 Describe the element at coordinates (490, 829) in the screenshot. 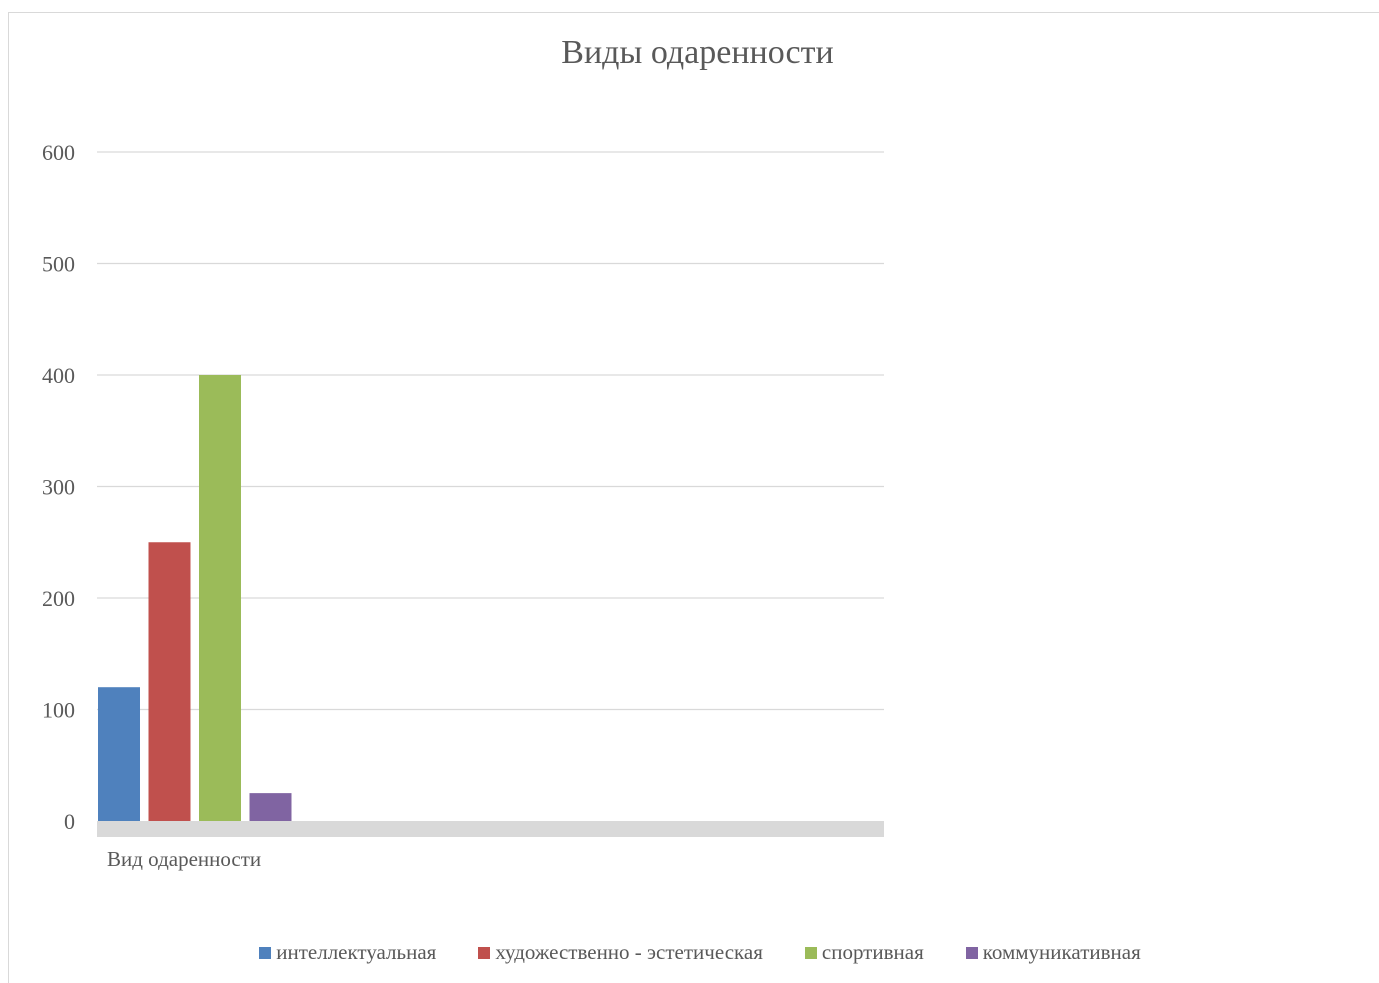

I see `x-axis-band` at that location.